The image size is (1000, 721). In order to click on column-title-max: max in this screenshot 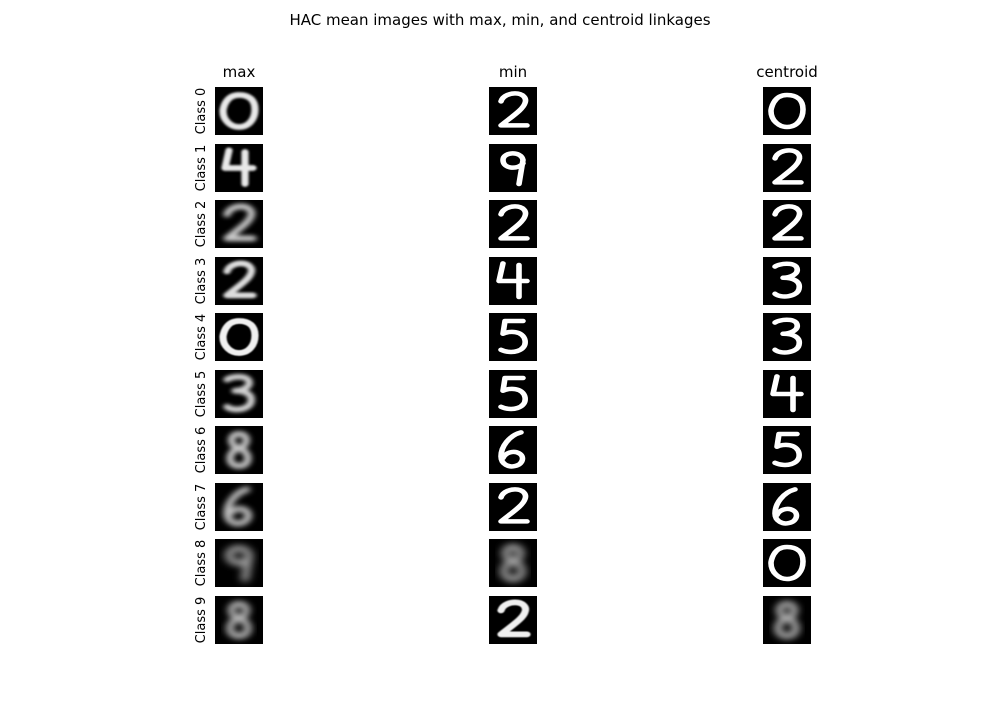, I will do `click(239, 72)`.